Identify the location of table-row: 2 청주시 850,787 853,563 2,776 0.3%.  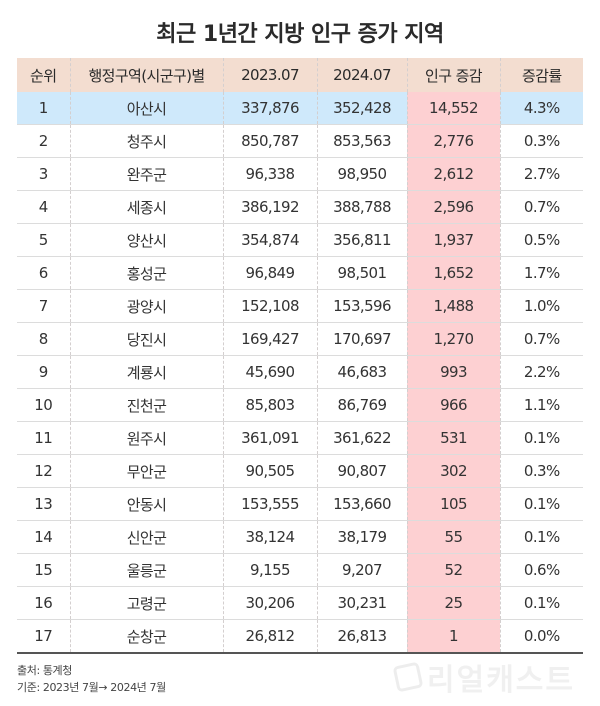
(300, 141).